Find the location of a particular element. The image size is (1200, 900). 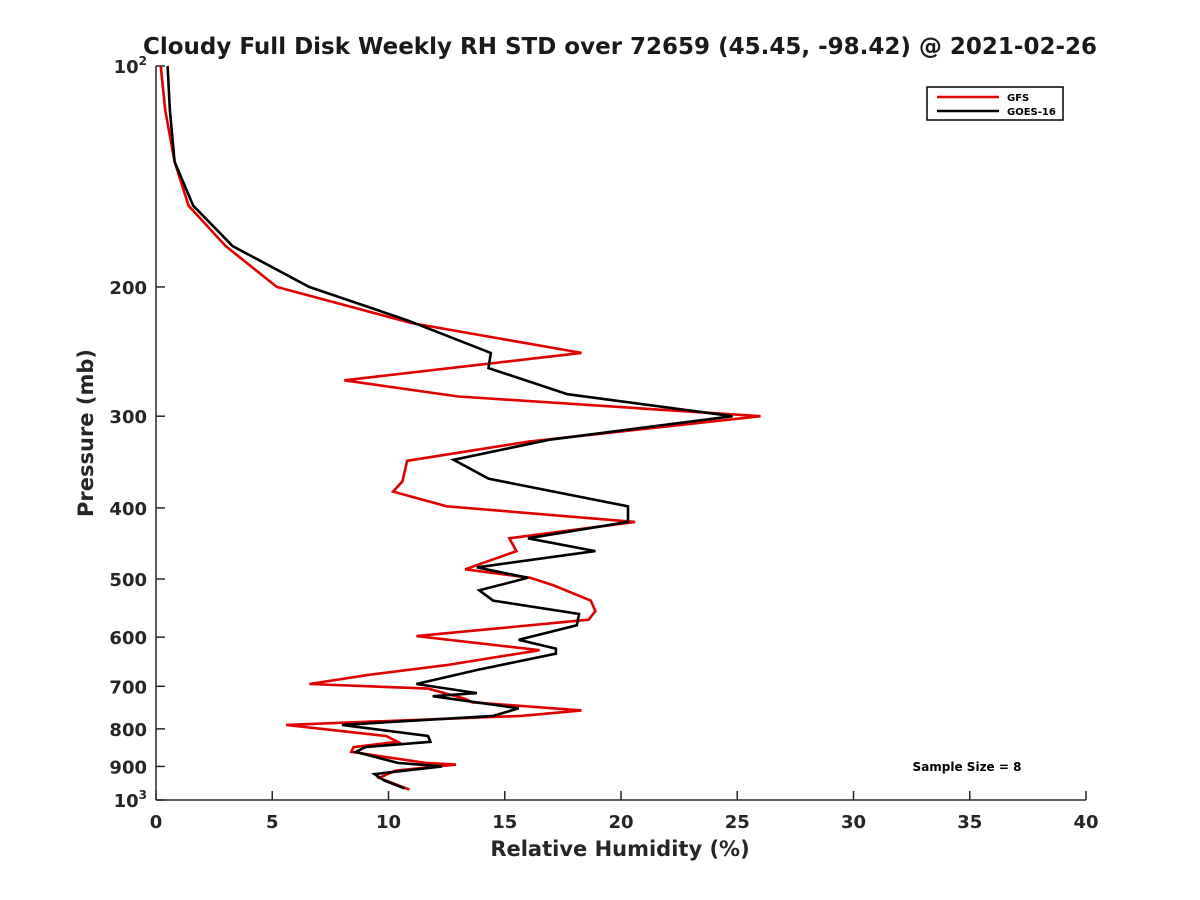

y-tick-label: 700 is located at coordinates (128, 687).